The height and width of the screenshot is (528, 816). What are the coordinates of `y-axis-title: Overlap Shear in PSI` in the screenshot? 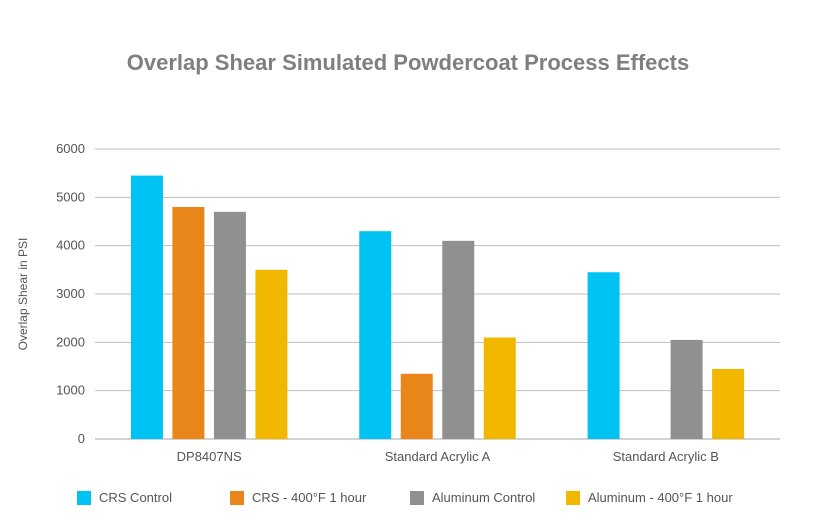 It's located at (23, 294).